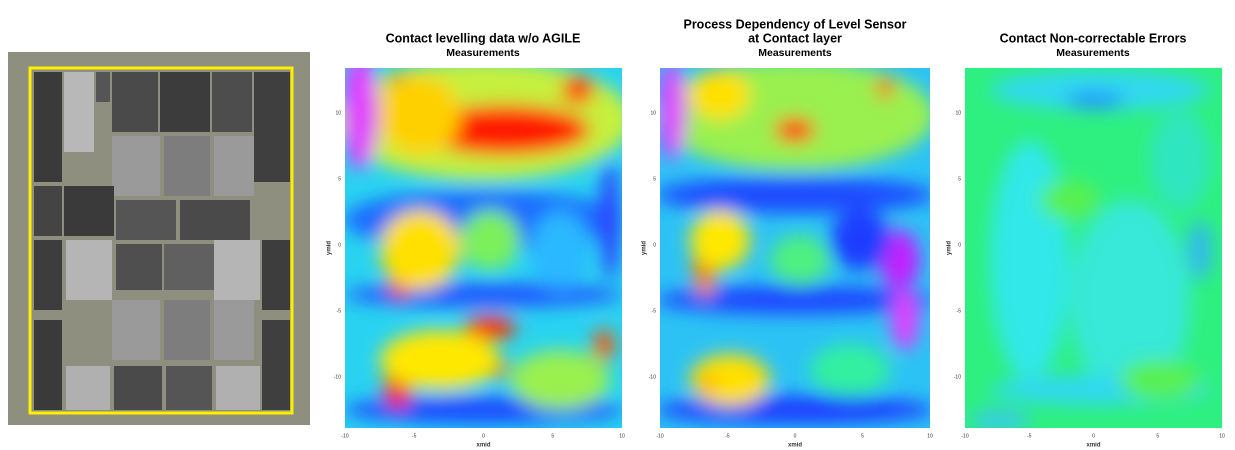 This screenshot has height=450, width=1235. Describe the element at coordinates (950, 248) in the screenshot. I see `y-axis-label: ymid` at that location.